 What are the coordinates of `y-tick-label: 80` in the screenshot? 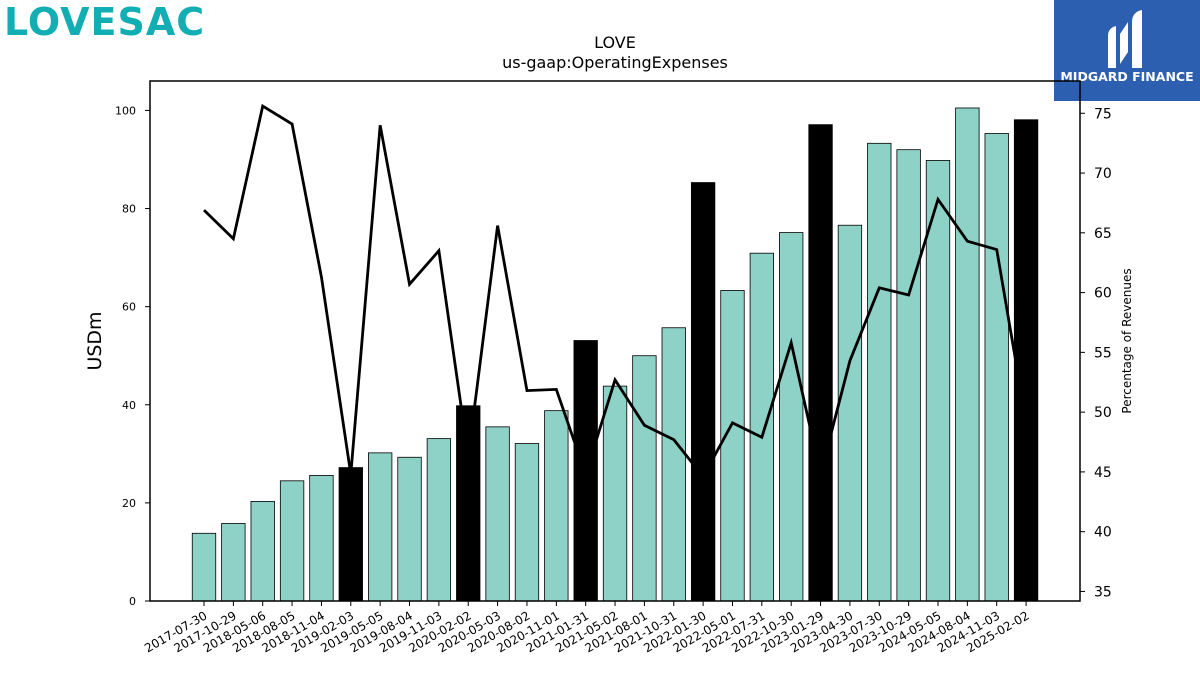 It's located at (129, 209).